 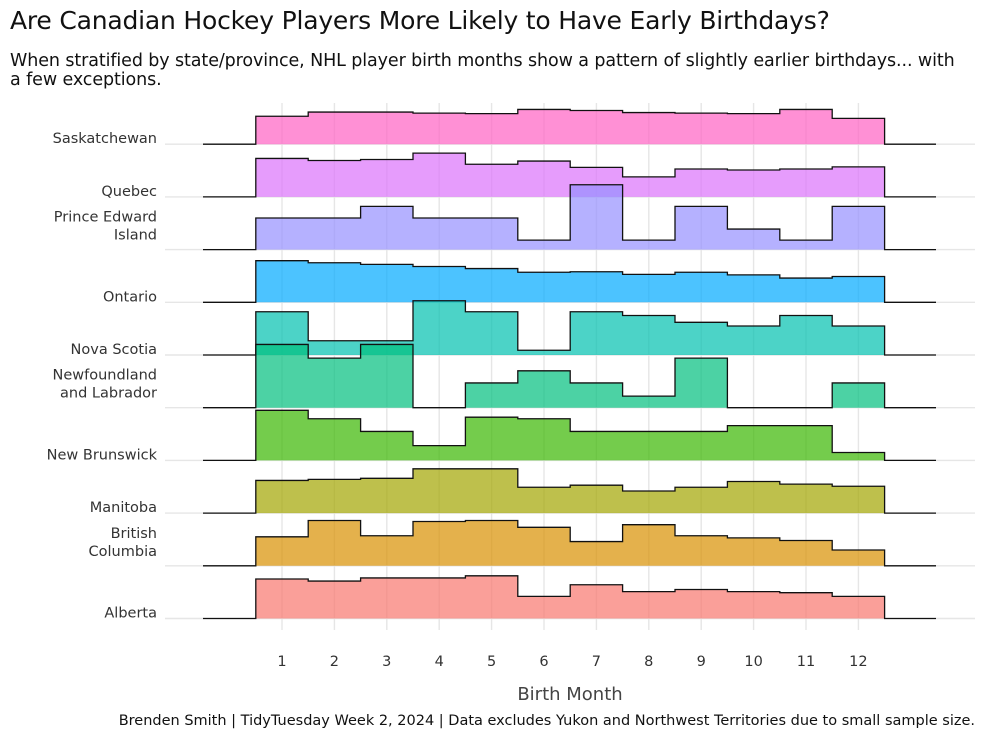 I want to click on y-label-manitoba: Manitoba, so click(x=123, y=508).